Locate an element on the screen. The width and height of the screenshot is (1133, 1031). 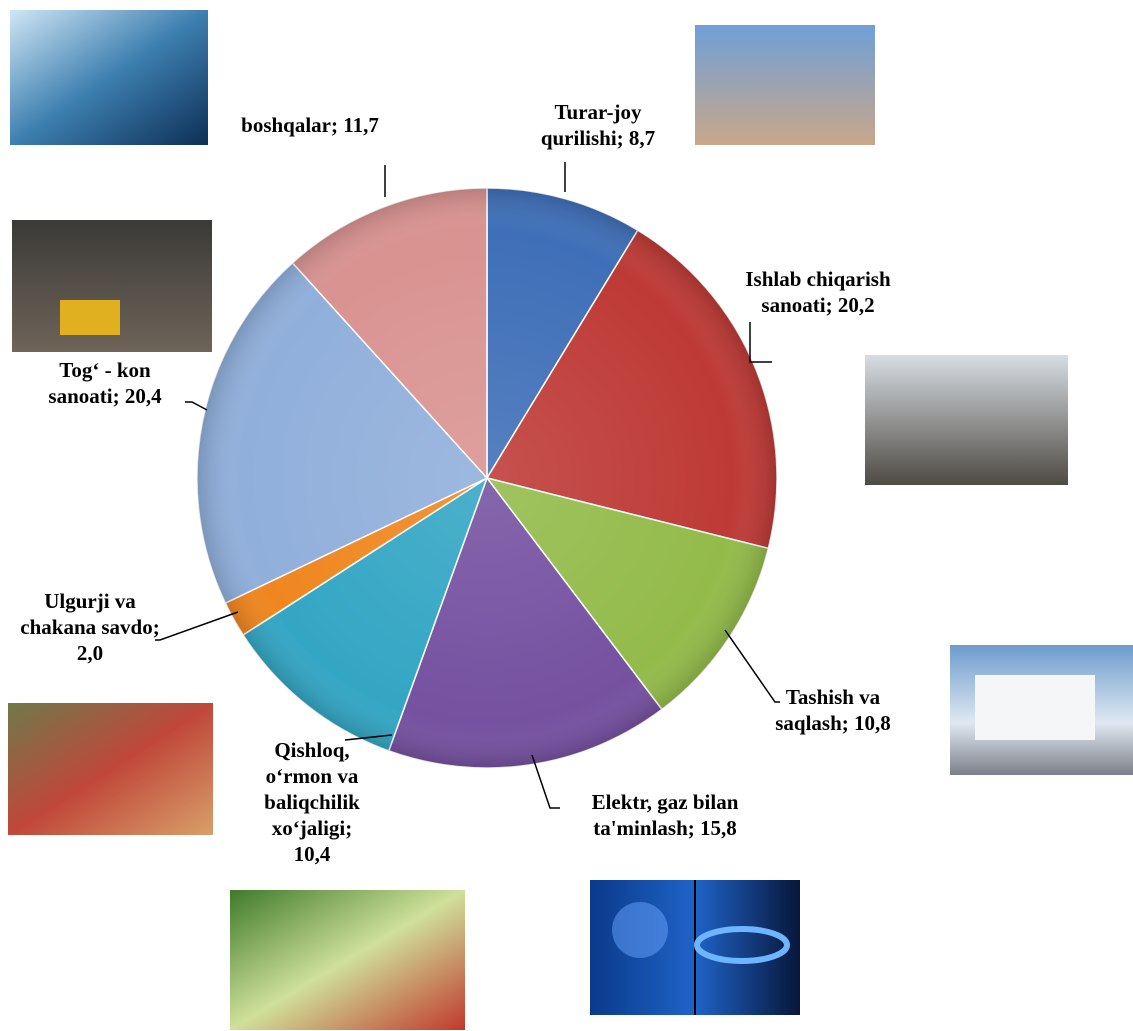
data-label: Ishlab chiqarish sanoati; 20,2 is located at coordinates (818, 292).